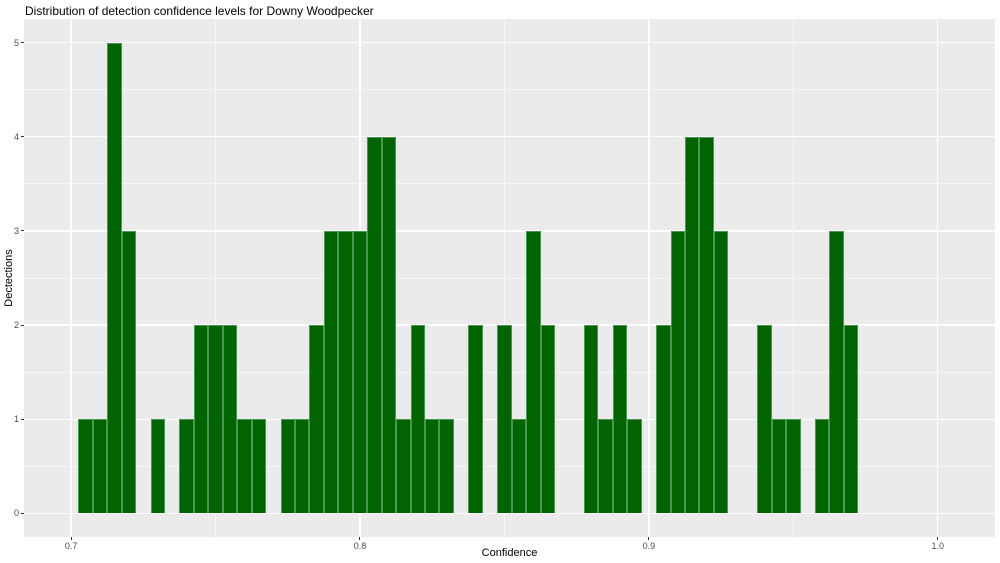 The width and height of the screenshot is (1000, 563). Describe the element at coordinates (16, 42) in the screenshot. I see `y-tick-label: 5` at that location.